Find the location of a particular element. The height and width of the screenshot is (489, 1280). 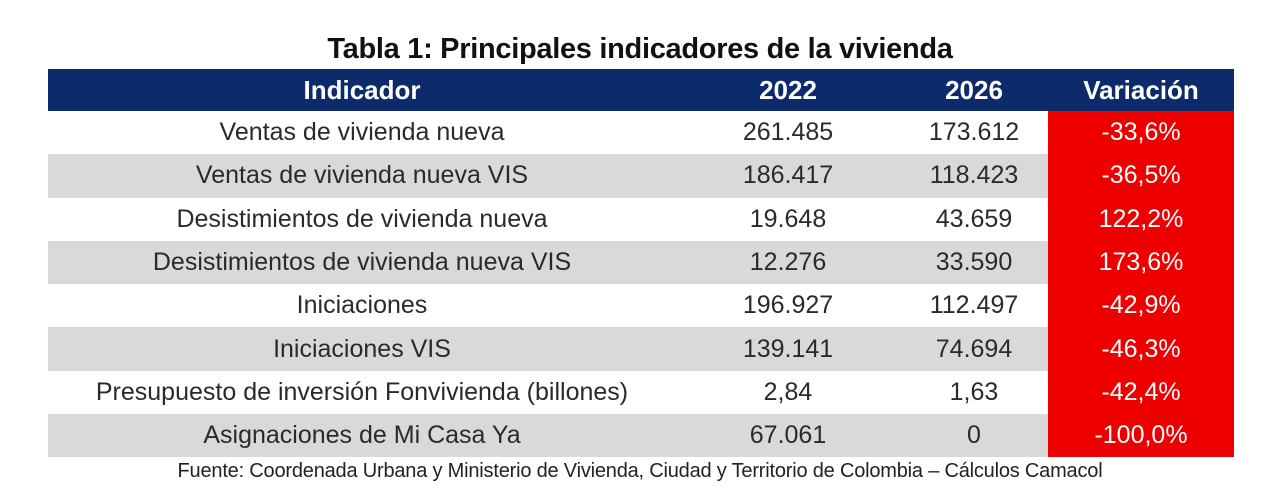

value-2022-cell: 196.927 is located at coordinates (788, 305).